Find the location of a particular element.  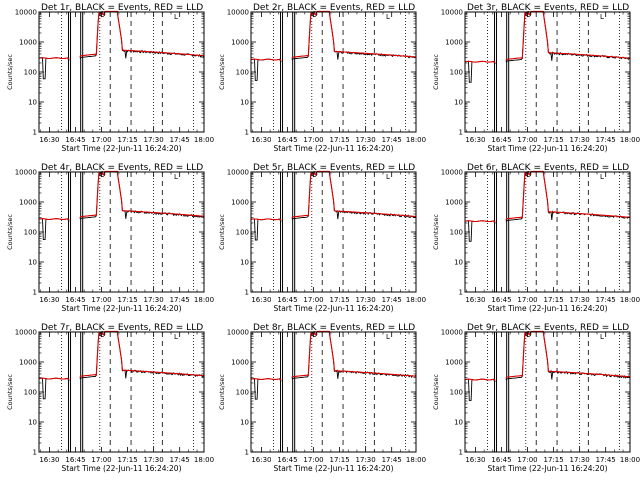

panel-title: Det 3r, BLACK = Events, RED = LLD is located at coordinates (548, 8).